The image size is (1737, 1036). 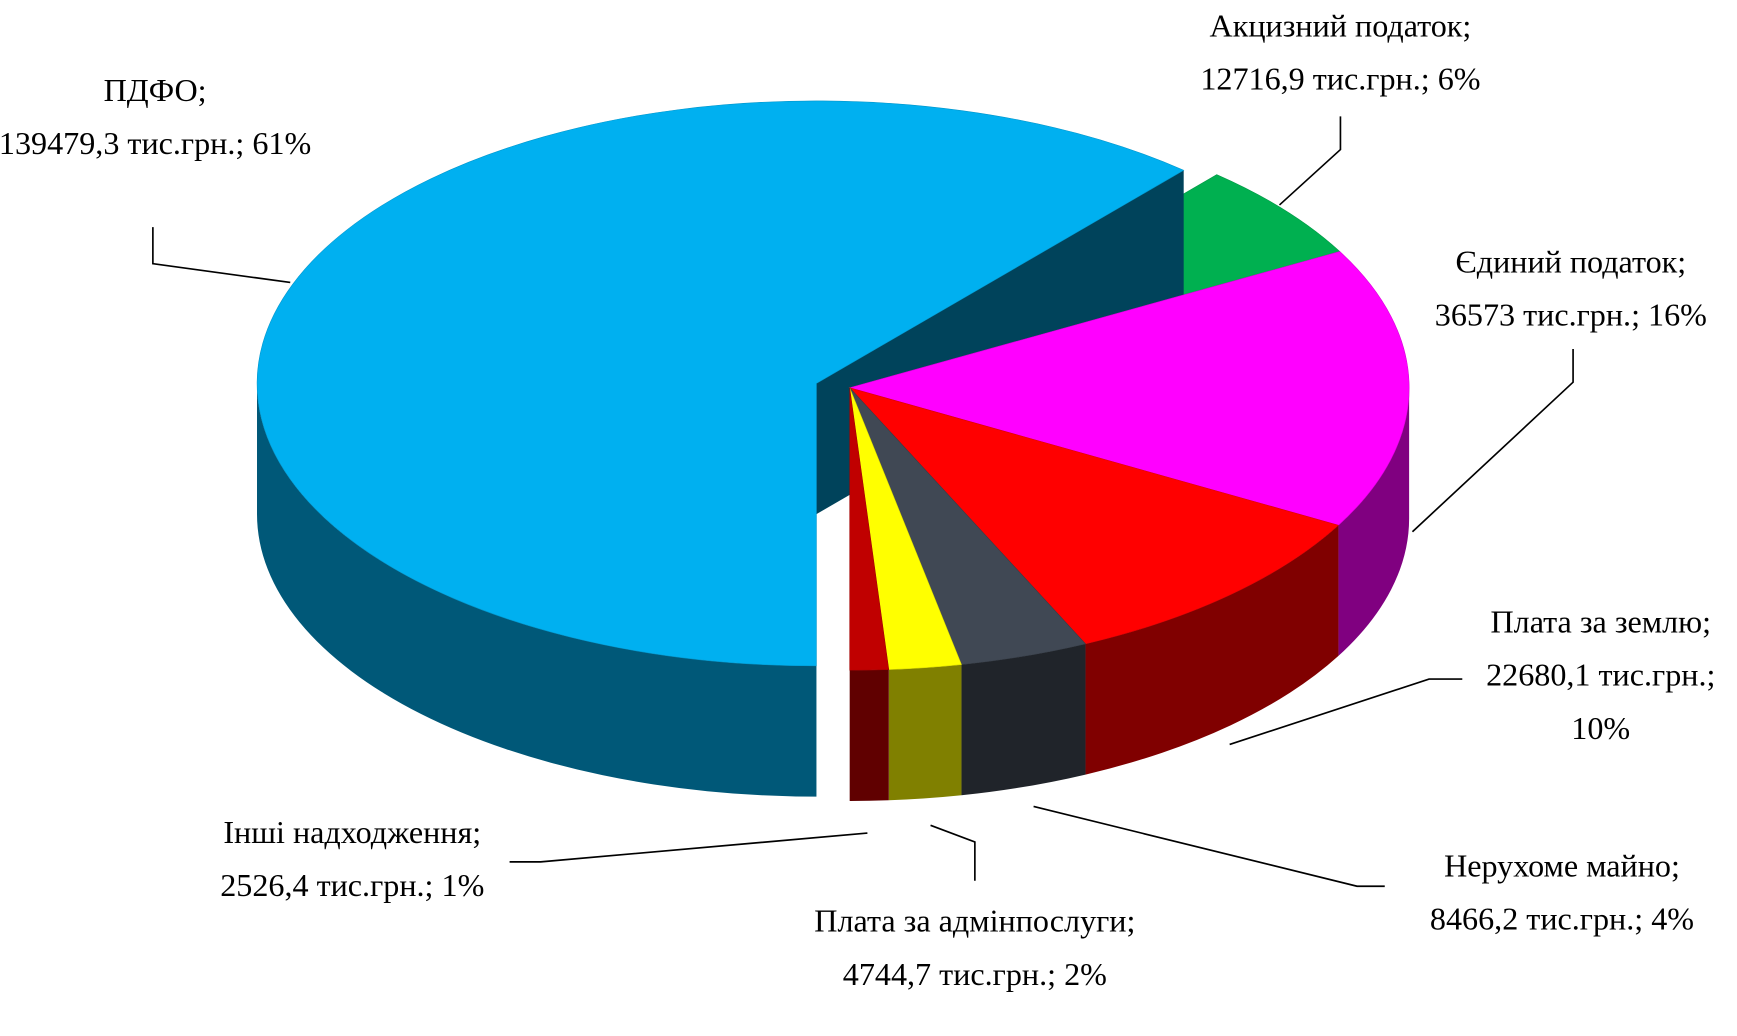 I want to click on percent-label: 2%, so click(x=1085, y=975).